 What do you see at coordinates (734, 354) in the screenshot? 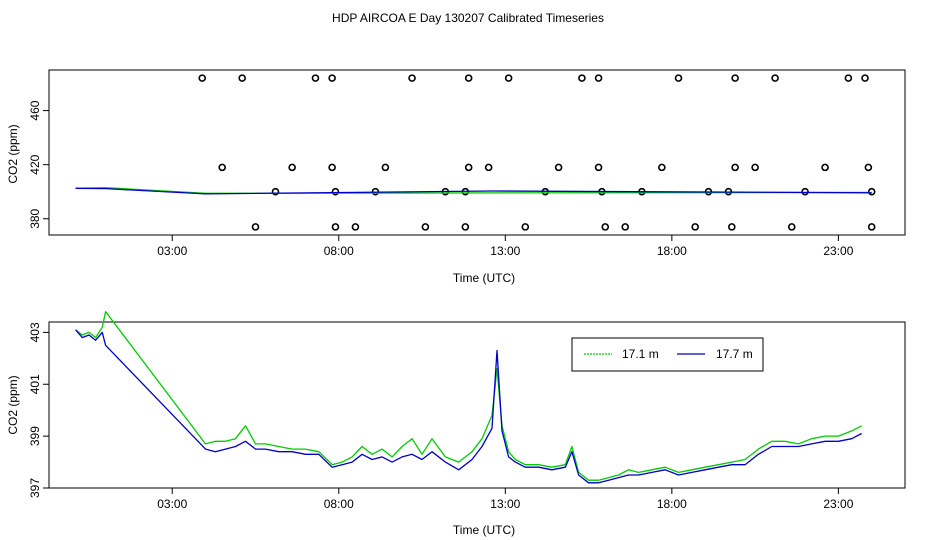
I see `legend-label-17-7m: 17.7 m` at bounding box center [734, 354].